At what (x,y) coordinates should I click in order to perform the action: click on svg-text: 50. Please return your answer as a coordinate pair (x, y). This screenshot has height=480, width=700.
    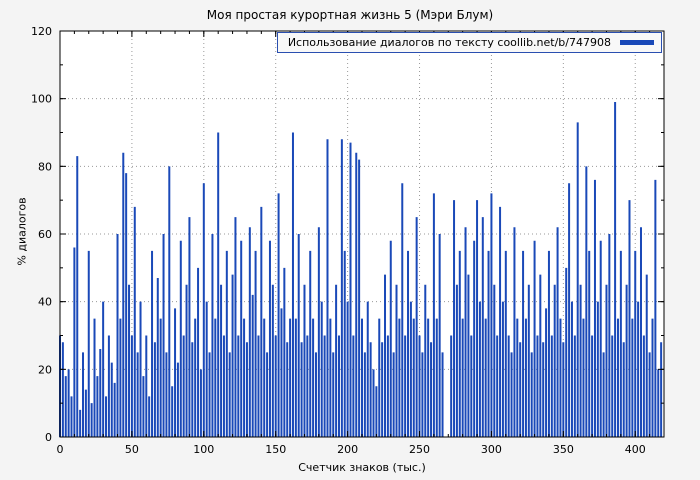
    Looking at the image, I should click on (132, 449).